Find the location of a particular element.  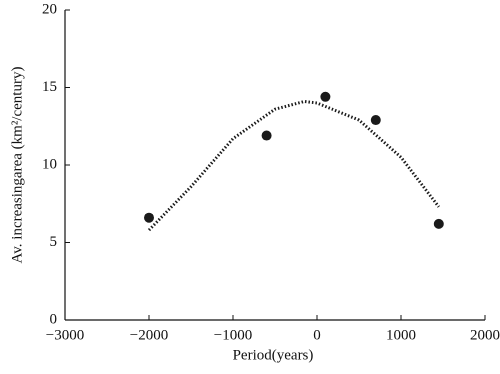

y-axis-label: Av. increasingarea (km²/century) is located at coordinates (17, 165).